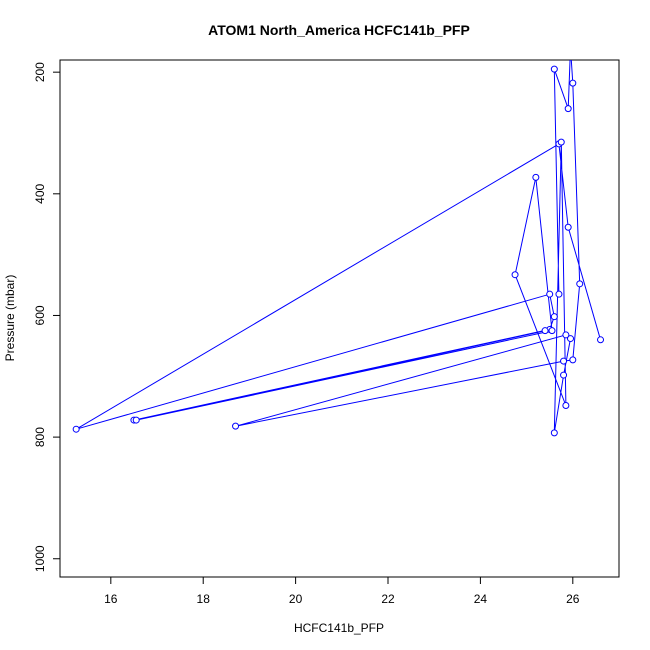 The height and width of the screenshot is (650, 650). What do you see at coordinates (40, 193) in the screenshot?
I see `y-tick-label: 400` at bounding box center [40, 193].